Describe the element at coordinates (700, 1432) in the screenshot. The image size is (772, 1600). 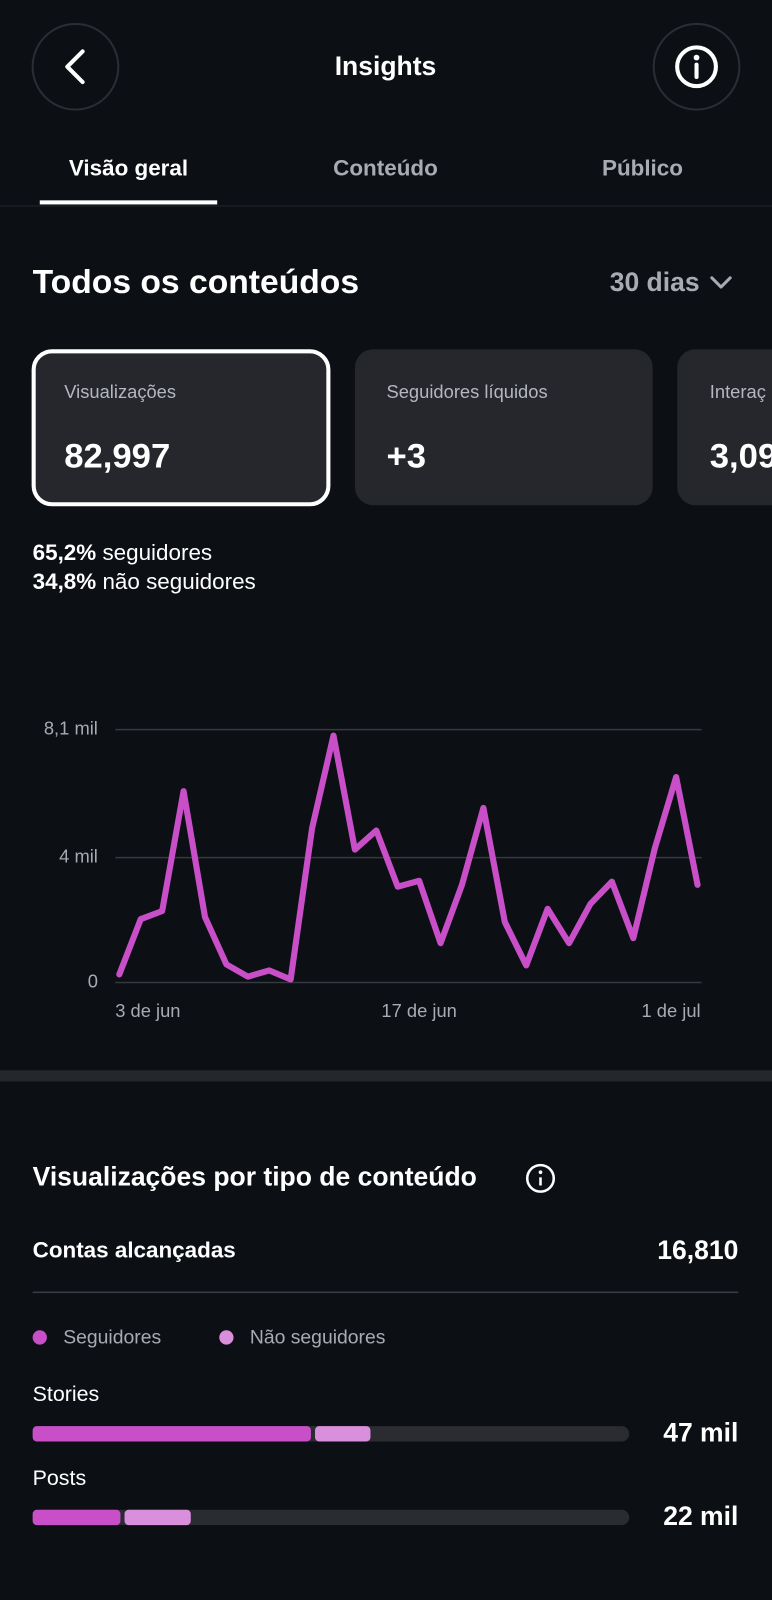
I see `bar-total: 47 mil` at that location.